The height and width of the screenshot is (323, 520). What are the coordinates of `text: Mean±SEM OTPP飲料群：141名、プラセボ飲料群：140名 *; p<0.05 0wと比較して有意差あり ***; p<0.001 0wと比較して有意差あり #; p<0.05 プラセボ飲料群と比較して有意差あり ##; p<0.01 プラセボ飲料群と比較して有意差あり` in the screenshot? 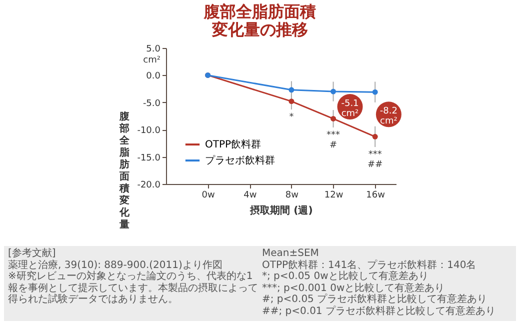 It's located at (379, 283).